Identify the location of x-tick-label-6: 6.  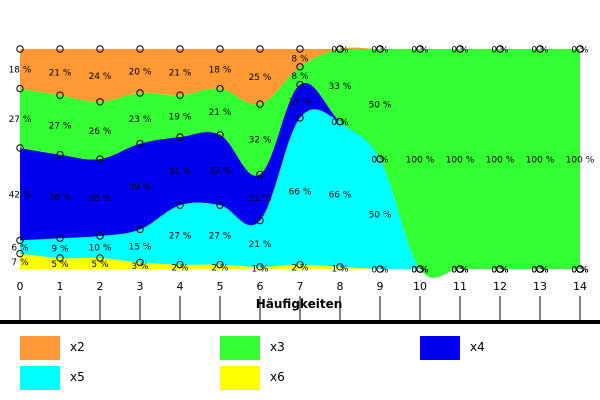
(260, 286).